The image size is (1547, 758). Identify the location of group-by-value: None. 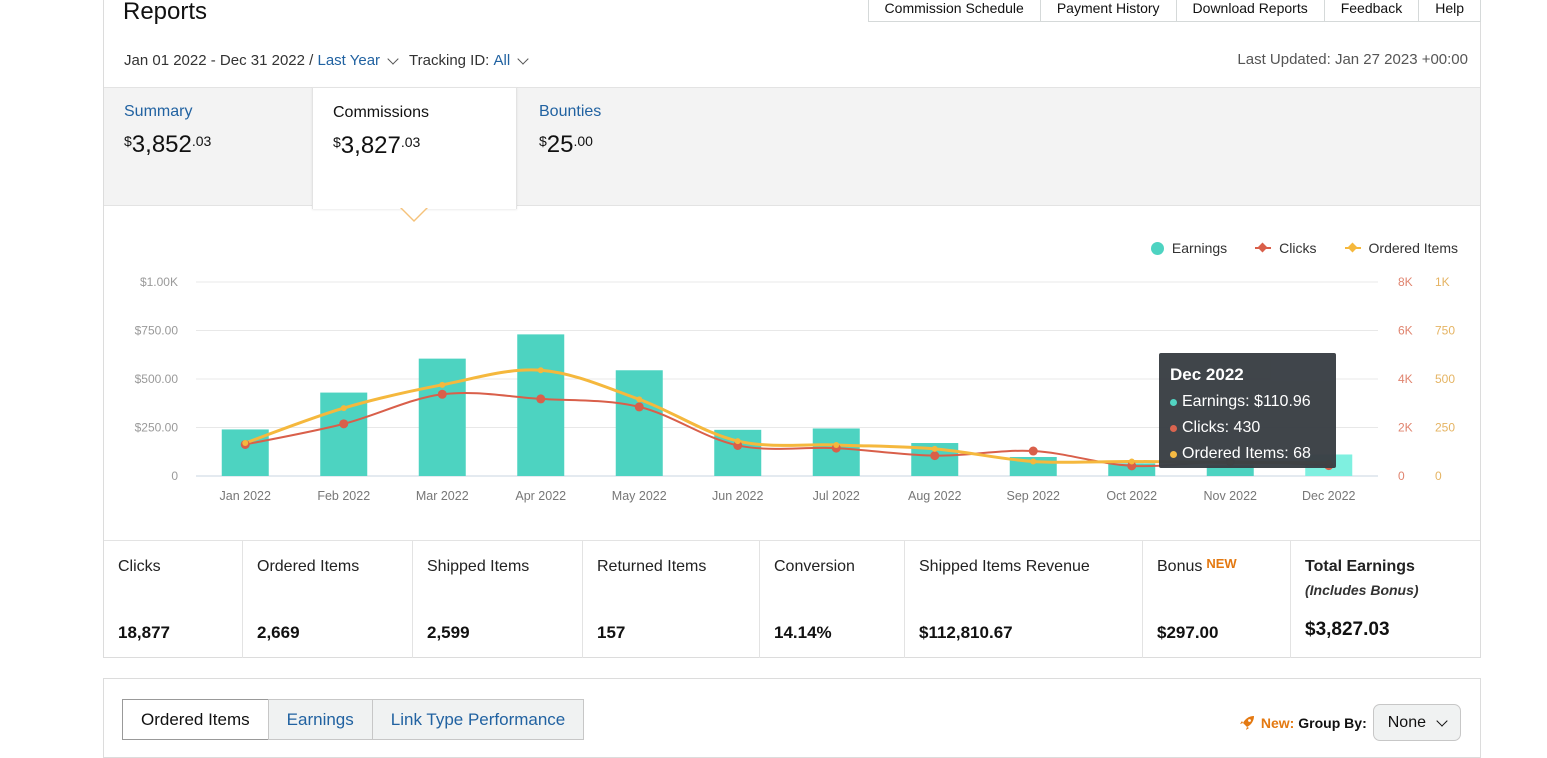
(1406, 722).